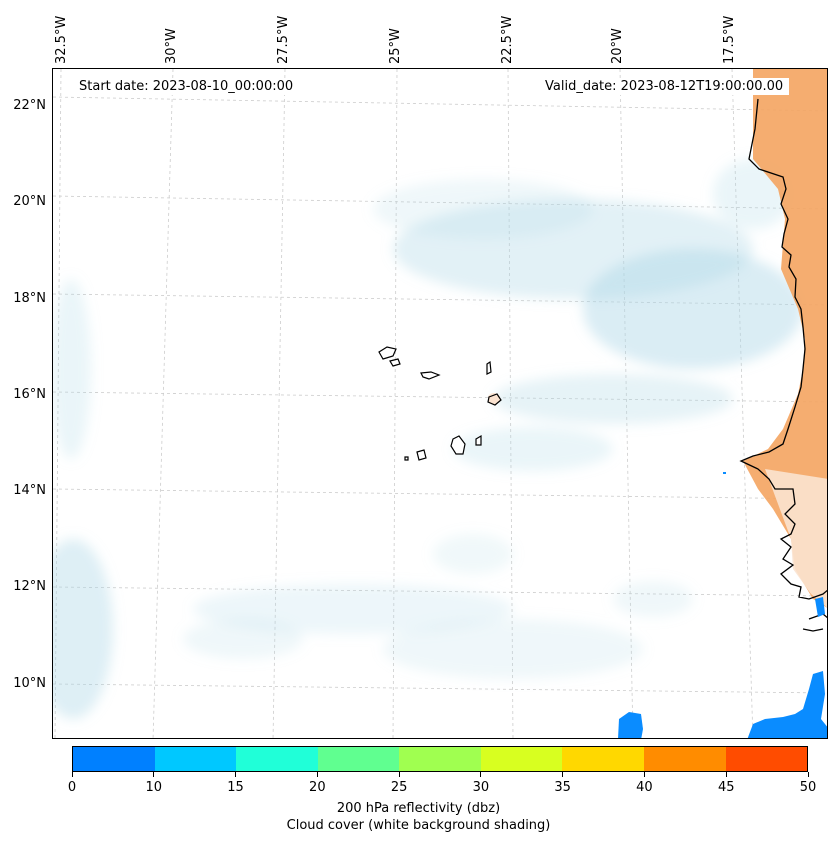  I want to click on start-date-label: Start date: 2023-08-10_00:00:00, so click(186, 86).